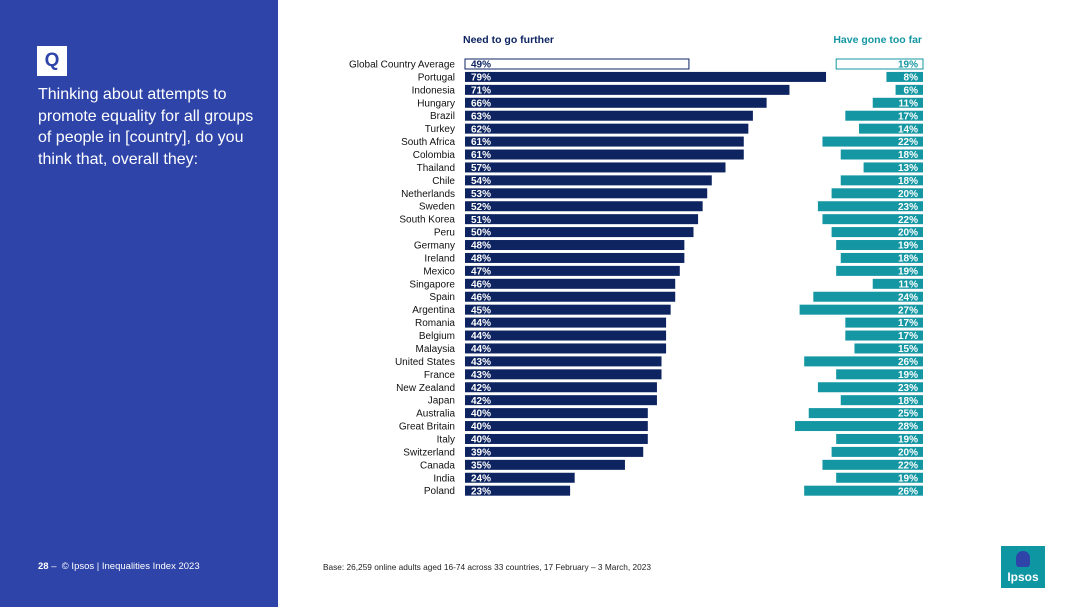 The height and width of the screenshot is (607, 1080). What do you see at coordinates (579, 232) in the screenshot?
I see `bar-need-further-peru` at bounding box center [579, 232].